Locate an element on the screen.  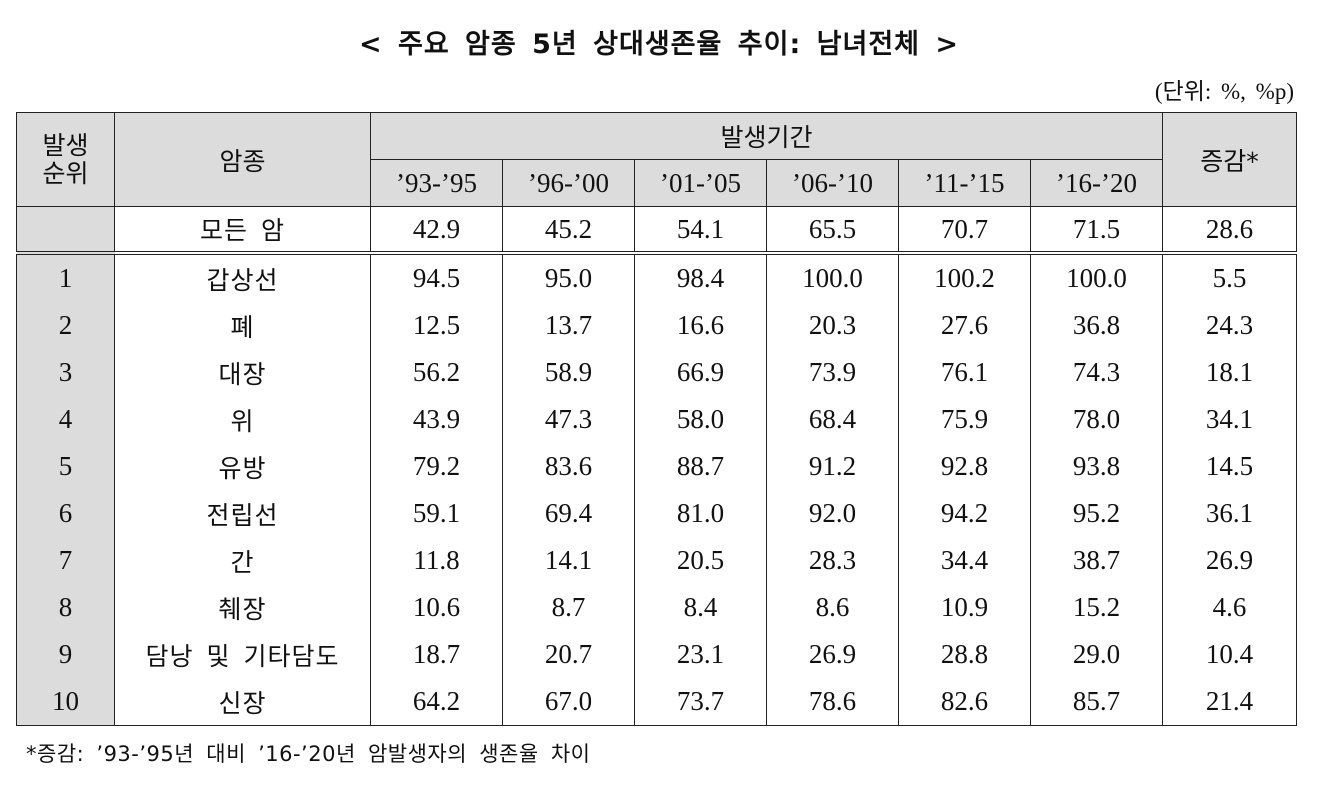
change-cell: 21.4 is located at coordinates (1230, 702).